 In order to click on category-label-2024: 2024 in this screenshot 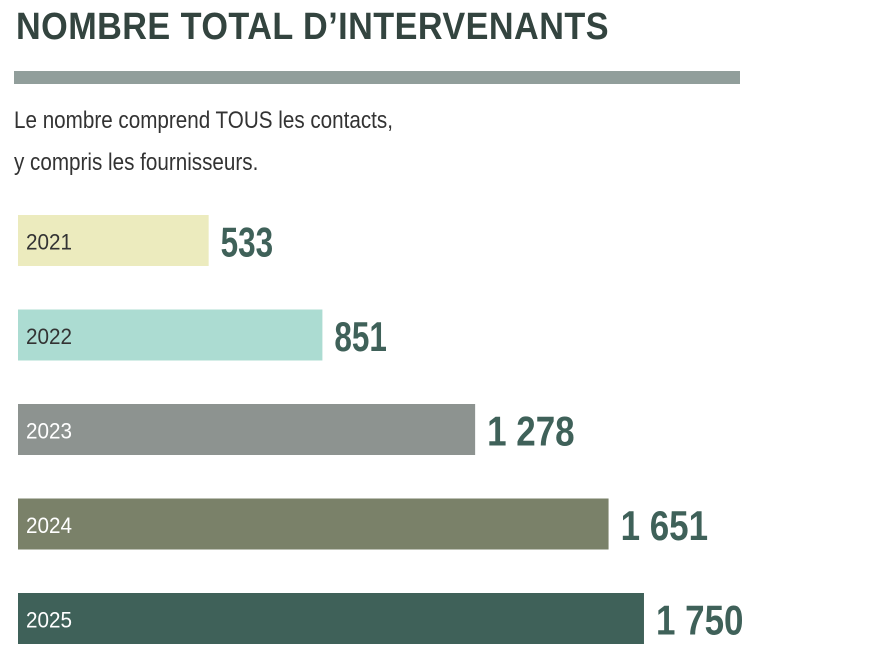, I will do `click(49, 525)`.